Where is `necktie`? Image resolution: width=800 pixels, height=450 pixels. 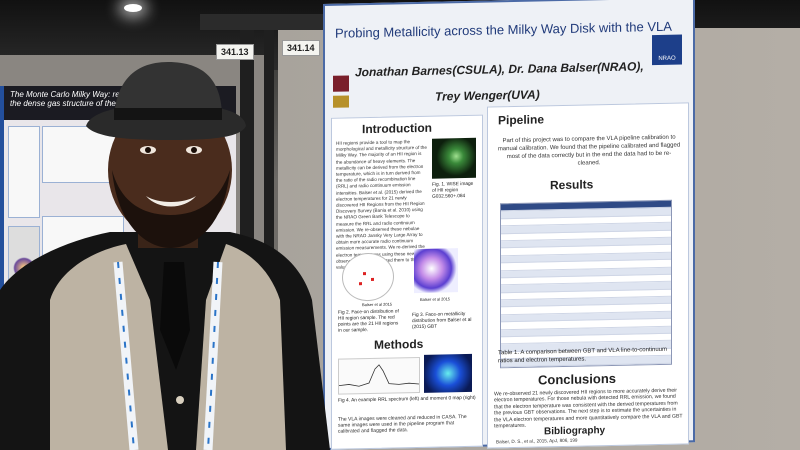 necktie is located at coordinates (175, 316).